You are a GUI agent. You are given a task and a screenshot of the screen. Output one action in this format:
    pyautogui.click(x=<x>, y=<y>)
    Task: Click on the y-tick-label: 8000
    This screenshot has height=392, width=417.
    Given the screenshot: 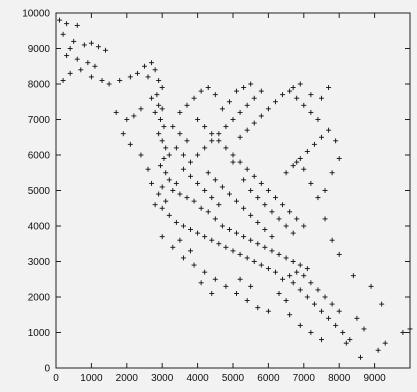 What is the action you would take?
    pyautogui.click(x=39, y=85)
    